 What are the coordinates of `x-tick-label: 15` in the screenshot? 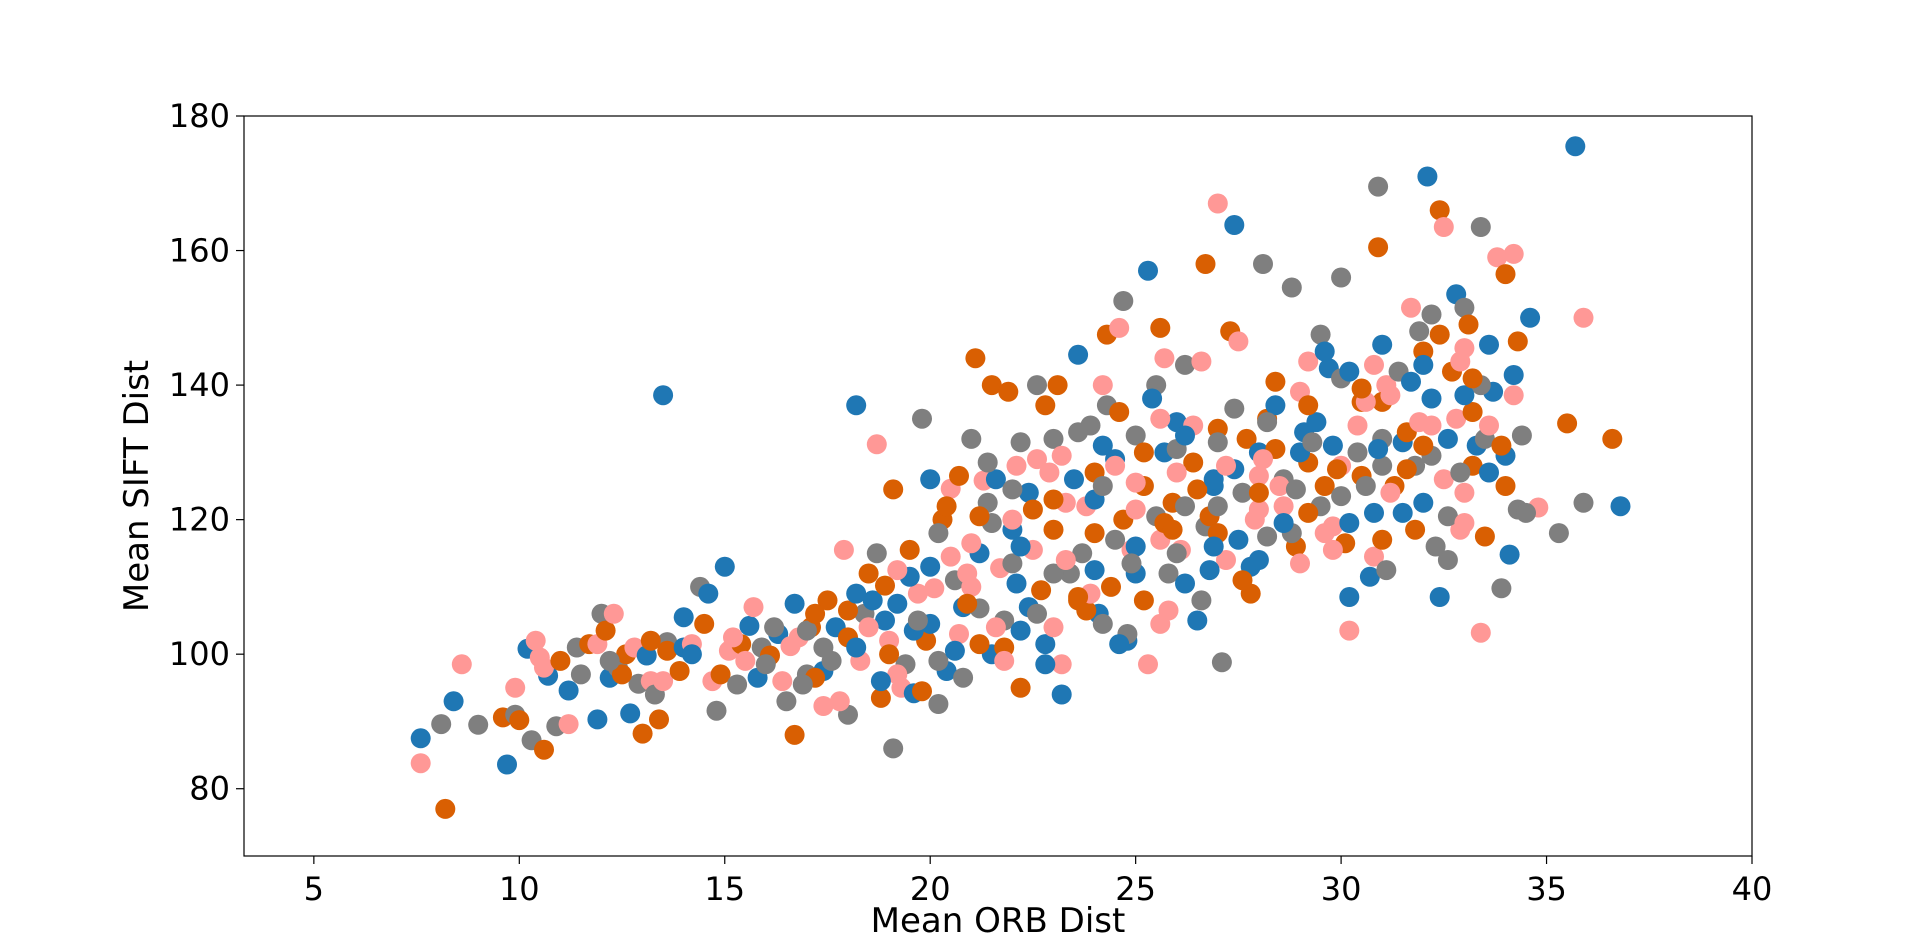 It's located at (724, 889).